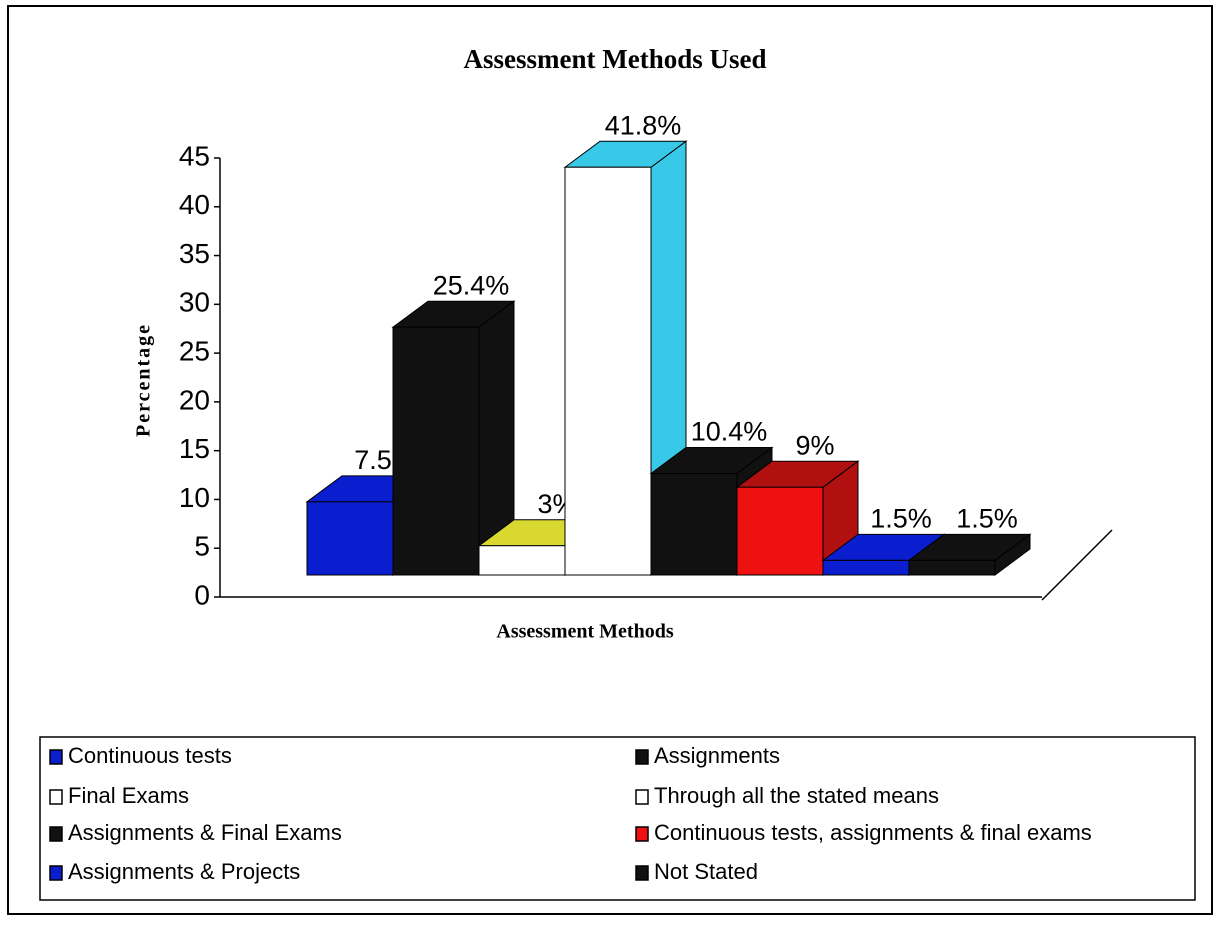  What do you see at coordinates (471, 285) in the screenshot?
I see `data-label: 25.4%` at bounding box center [471, 285].